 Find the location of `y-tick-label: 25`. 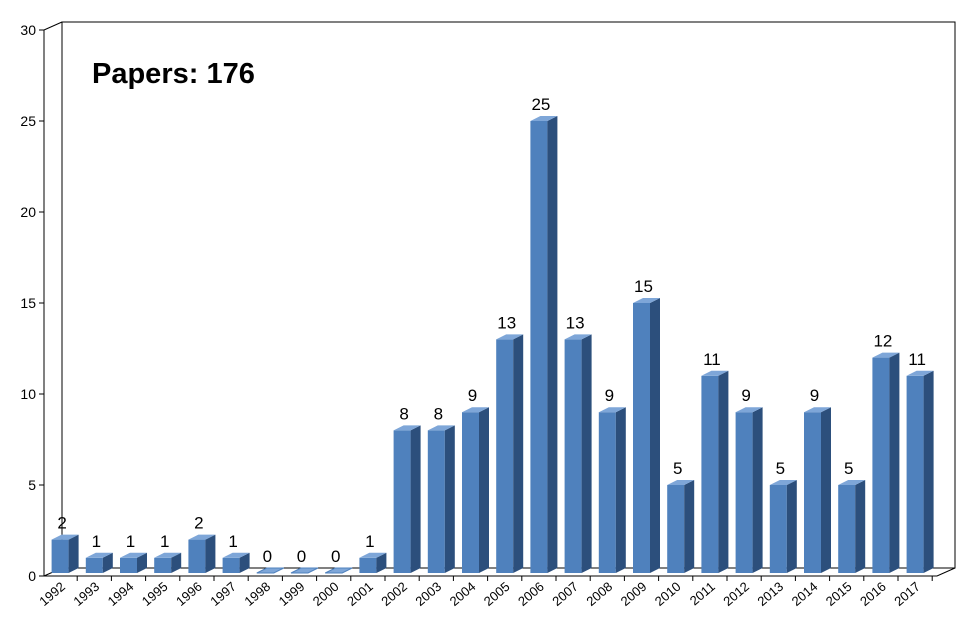

y-tick-label: 25 is located at coordinates (28, 121).